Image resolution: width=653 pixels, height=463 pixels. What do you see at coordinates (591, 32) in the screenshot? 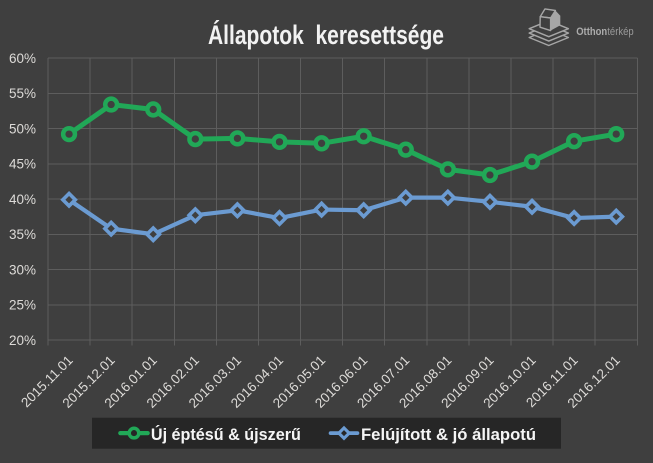
I see `svg-text: Otthon` at bounding box center [591, 32].